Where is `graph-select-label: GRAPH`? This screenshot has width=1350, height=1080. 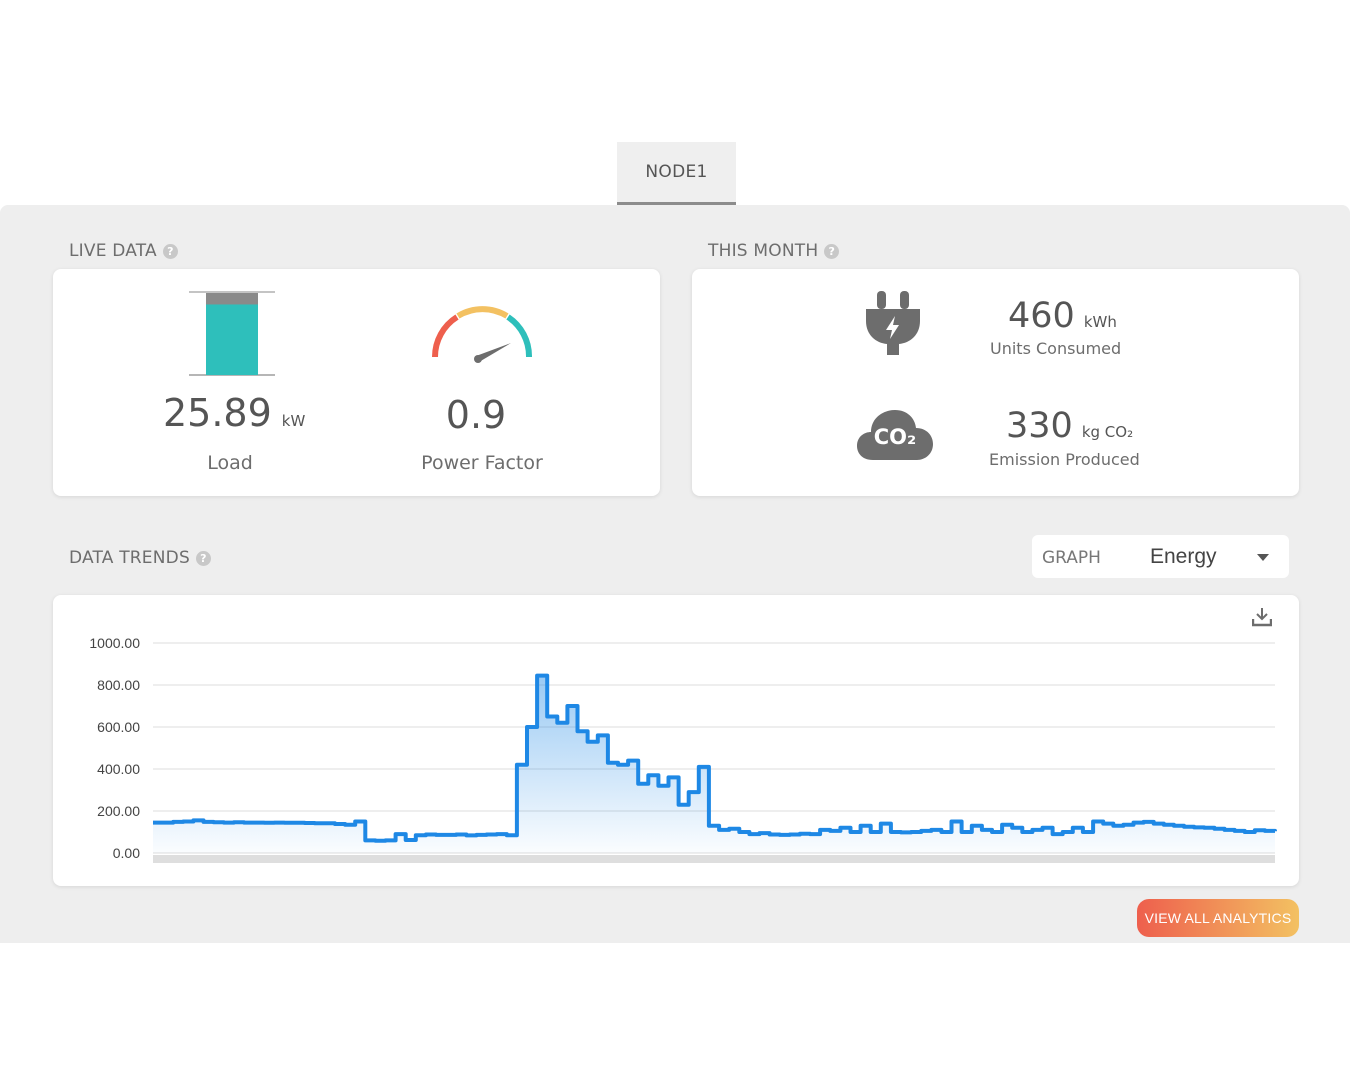
graph-select-label: GRAPH is located at coordinates (1071, 558).